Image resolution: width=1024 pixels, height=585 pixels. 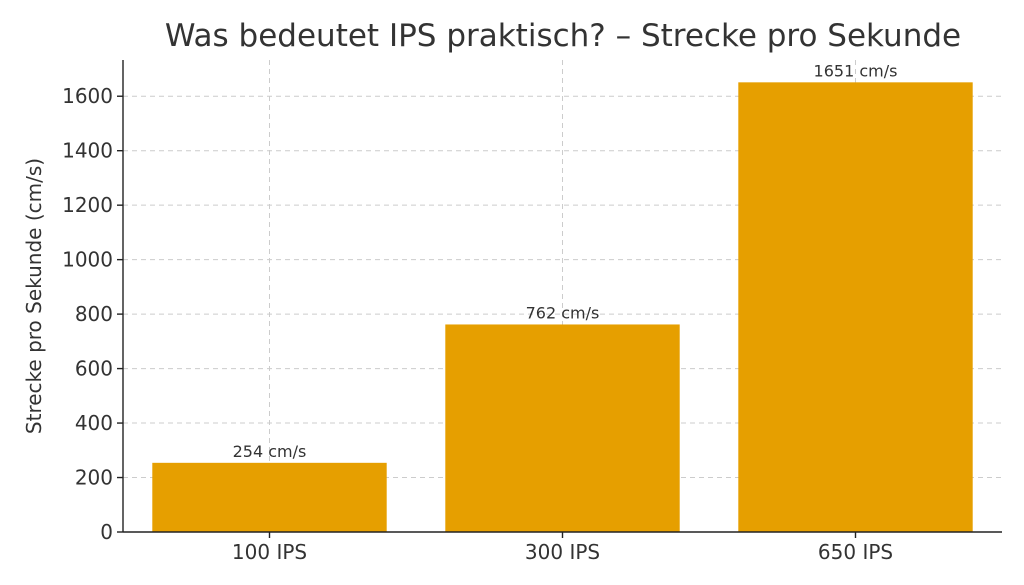 What do you see at coordinates (94, 369) in the screenshot?
I see `y-tick-label: 600` at bounding box center [94, 369].